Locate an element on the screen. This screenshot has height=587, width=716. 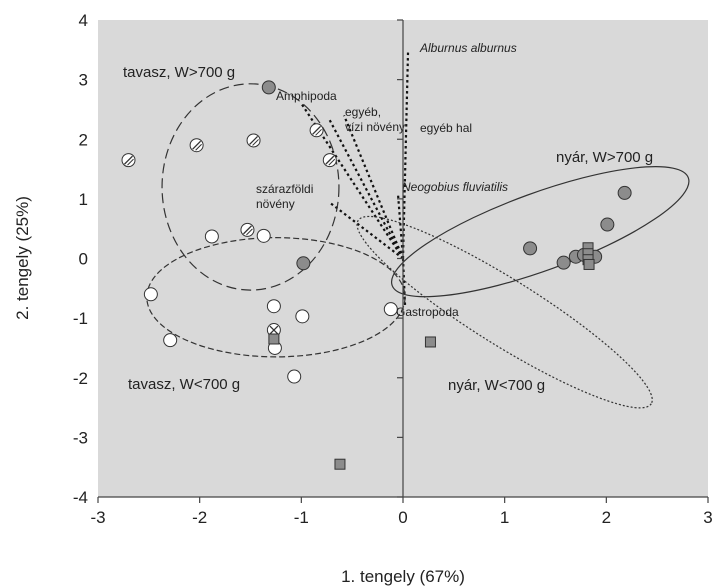
y-tick-label: -1 is located at coordinates (80, 318).